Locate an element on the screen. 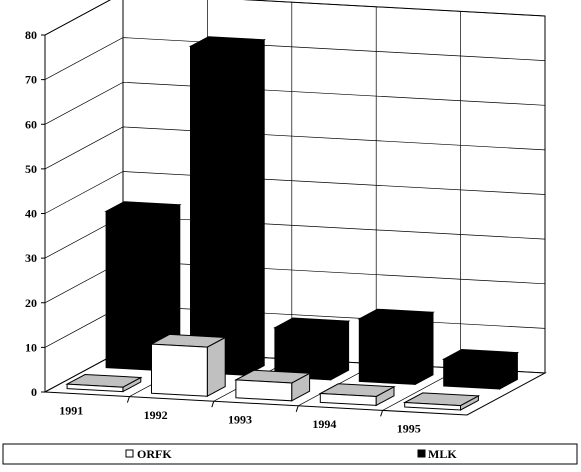 Image resolution: width=581 pixels, height=472 pixels. y-tick-label: 70 is located at coordinates (31, 80).